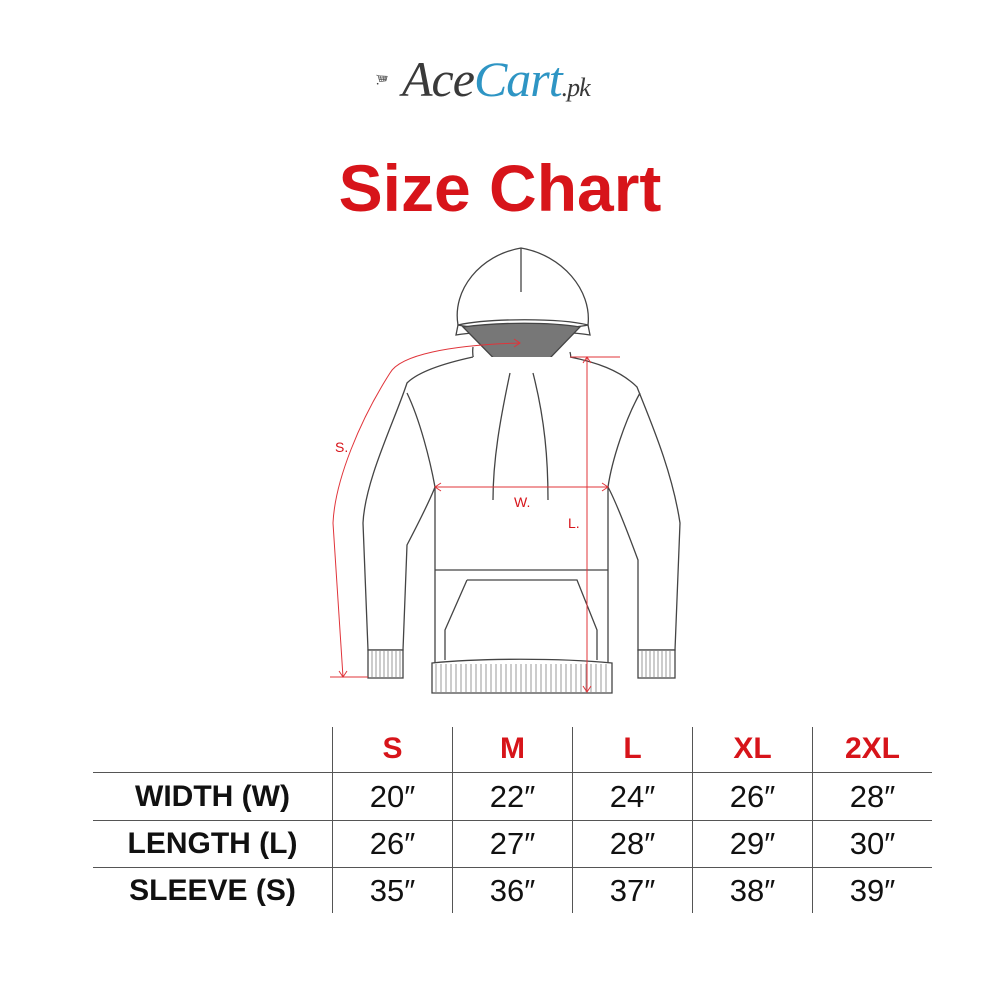 The image size is (1000, 1000). What do you see at coordinates (576, 87) in the screenshot?
I see `logo-pk: .pk` at bounding box center [576, 87].